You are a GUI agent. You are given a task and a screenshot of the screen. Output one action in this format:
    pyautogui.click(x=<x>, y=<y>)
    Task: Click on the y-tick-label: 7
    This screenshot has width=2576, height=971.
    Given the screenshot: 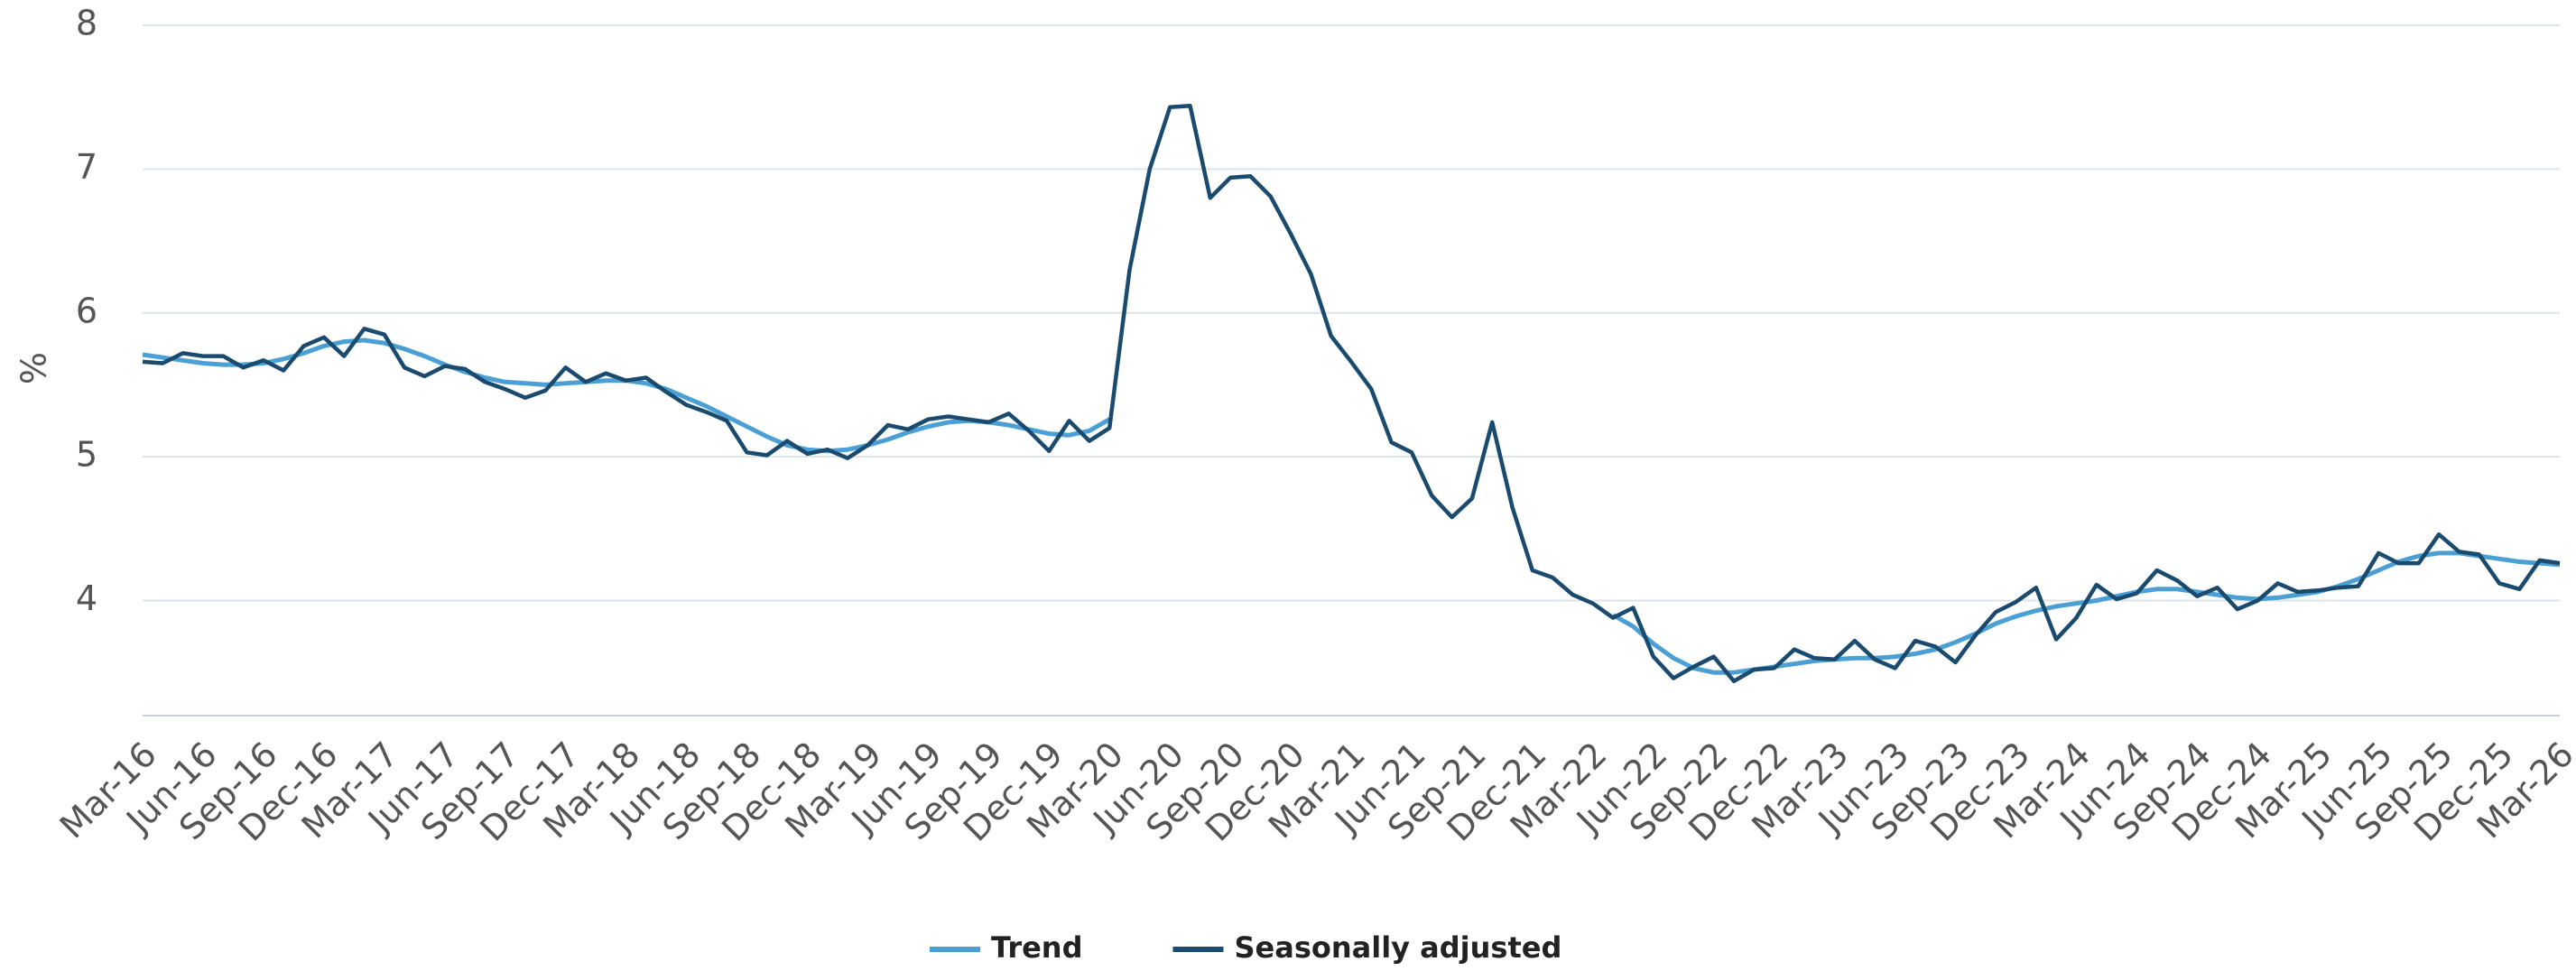 What is the action you would take?
    pyautogui.click(x=86, y=167)
    